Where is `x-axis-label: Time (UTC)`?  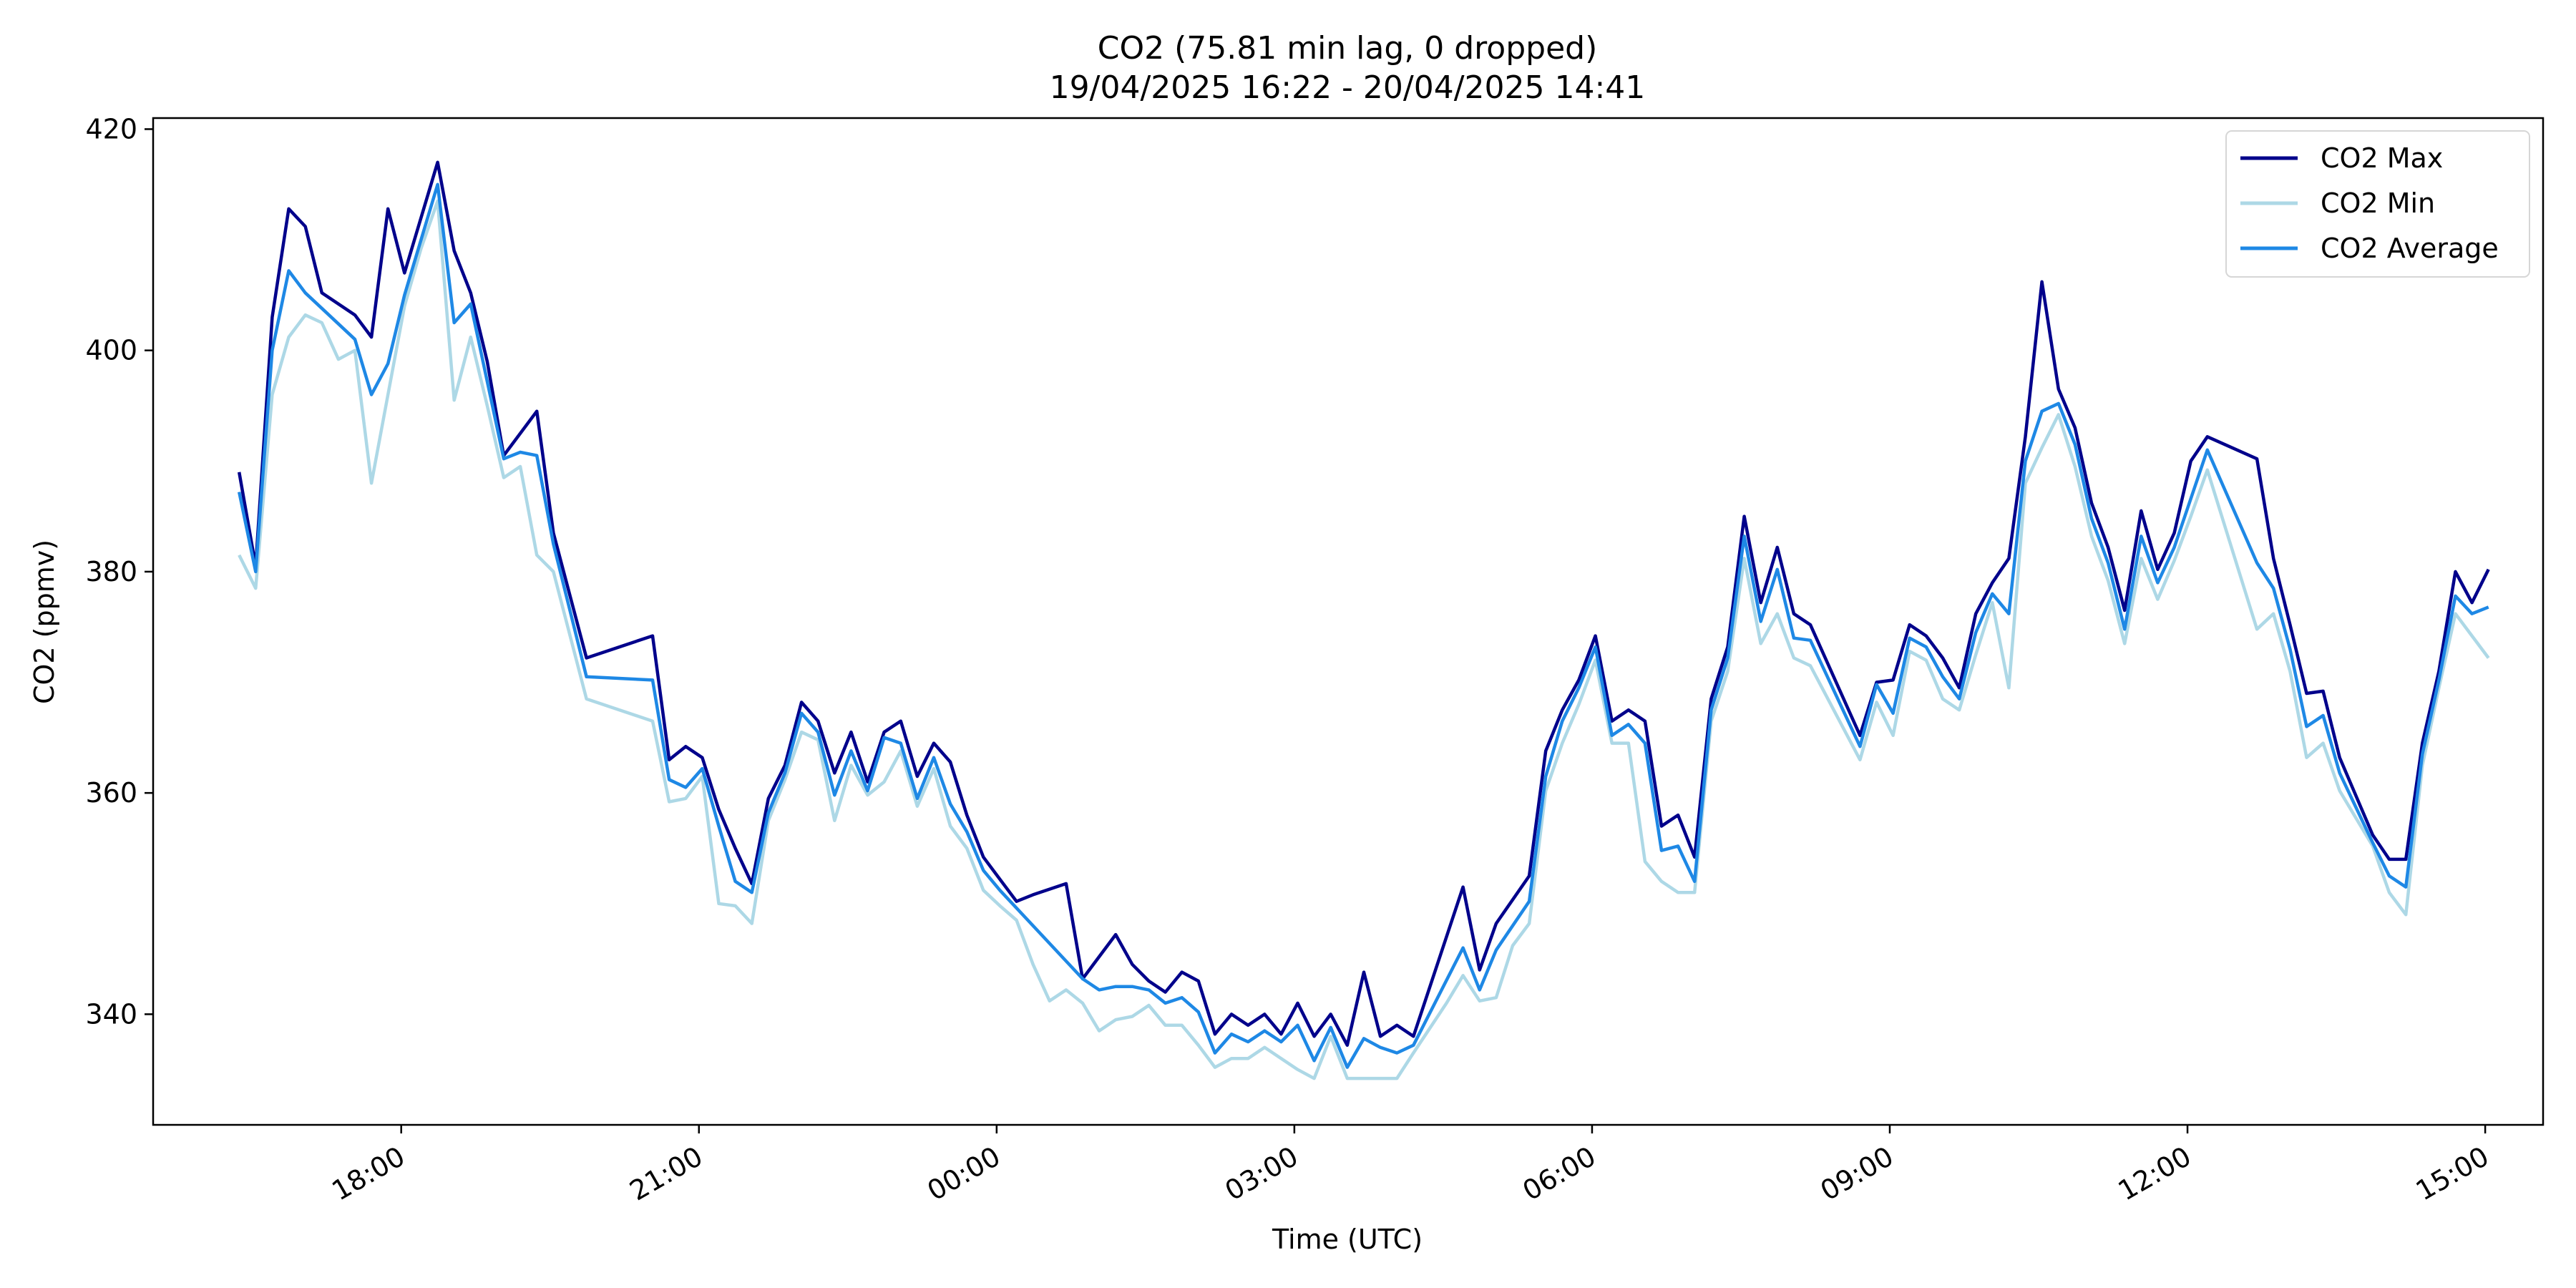 x-axis-label: Time (UTC) is located at coordinates (1347, 1239).